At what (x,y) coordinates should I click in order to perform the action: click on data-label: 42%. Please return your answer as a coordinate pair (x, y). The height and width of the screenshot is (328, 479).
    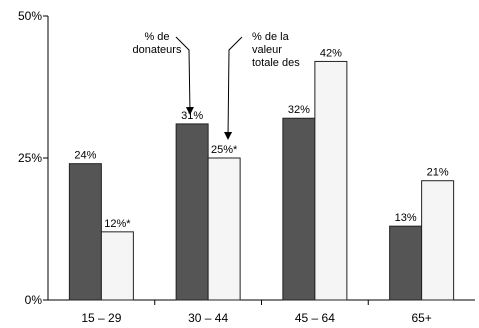
    Looking at the image, I should click on (331, 53).